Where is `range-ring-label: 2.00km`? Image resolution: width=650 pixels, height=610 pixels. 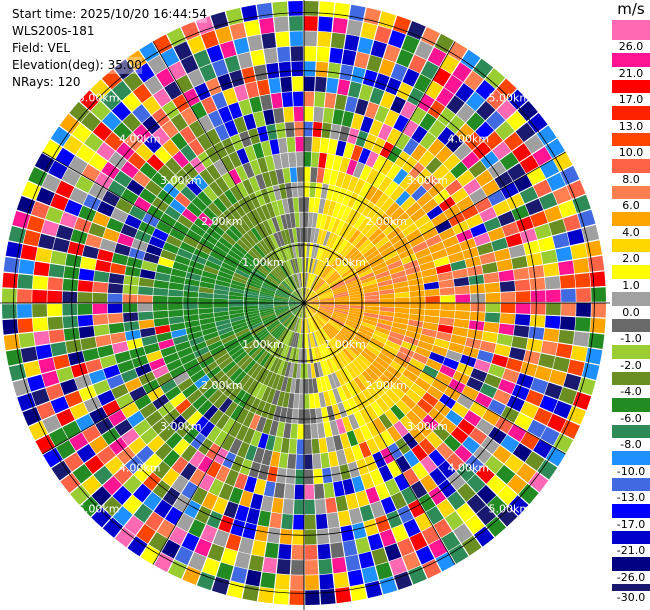 range-ring-label: 2.00km is located at coordinates (222, 221).